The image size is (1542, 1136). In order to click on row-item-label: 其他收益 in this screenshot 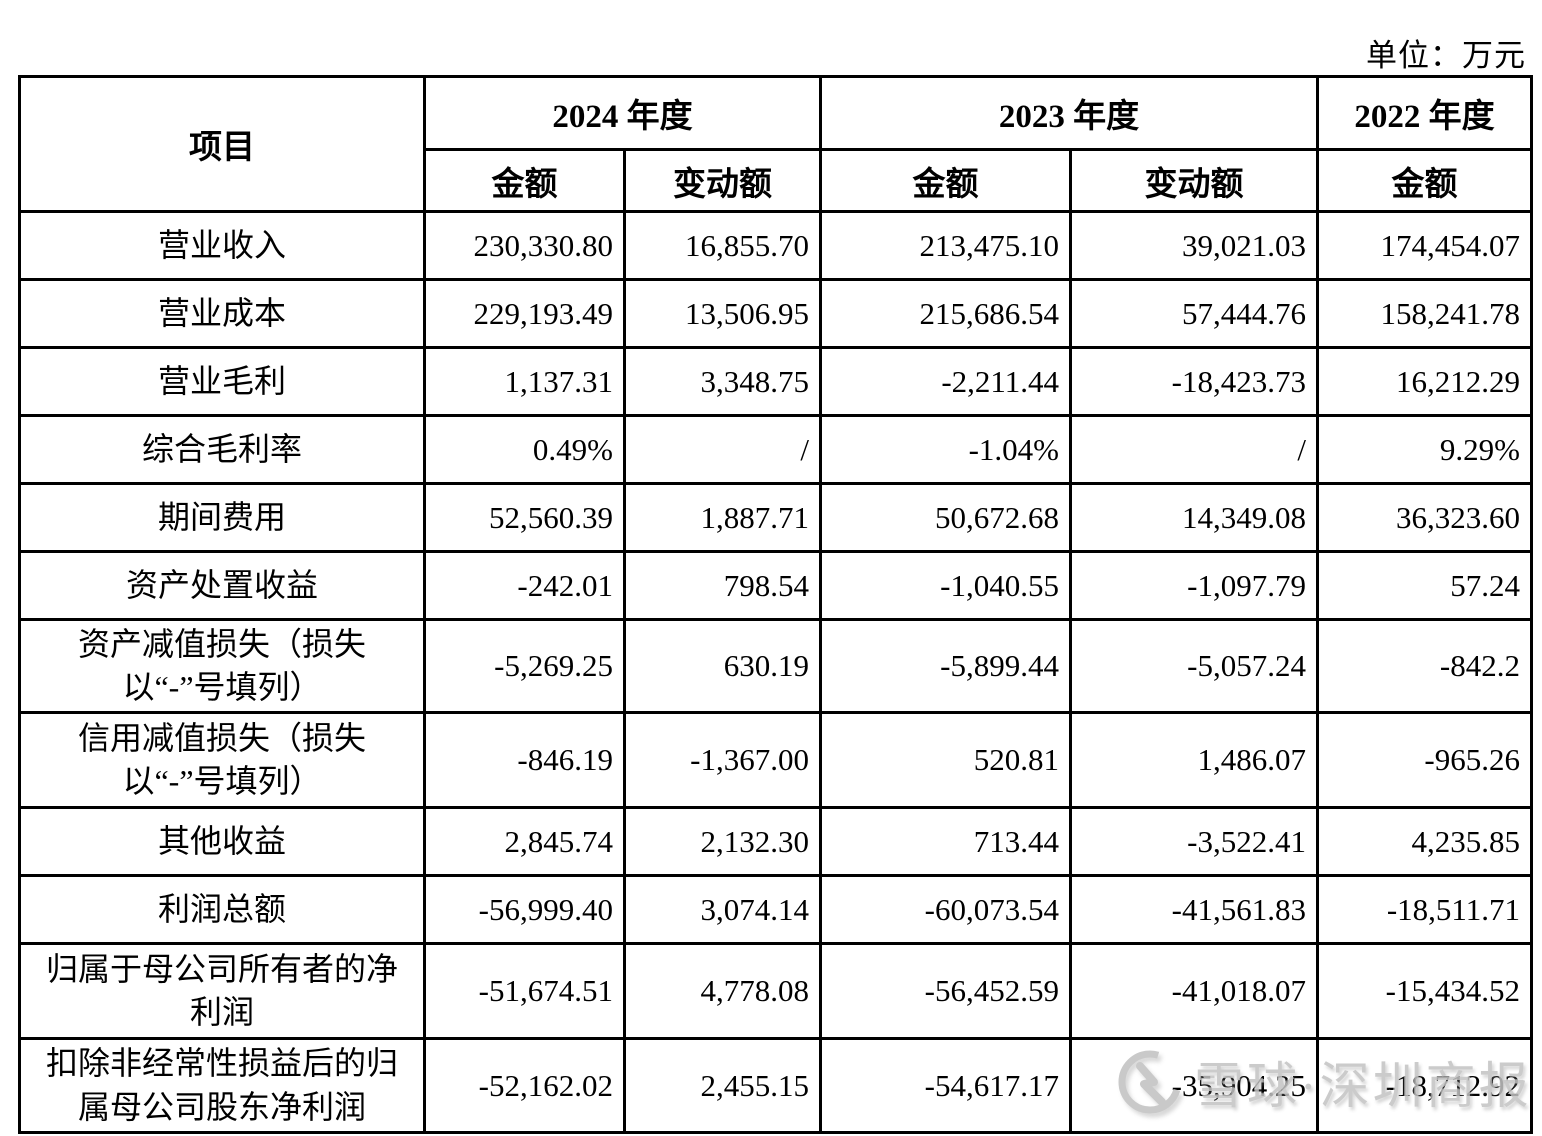, I will do `click(222, 842)`.